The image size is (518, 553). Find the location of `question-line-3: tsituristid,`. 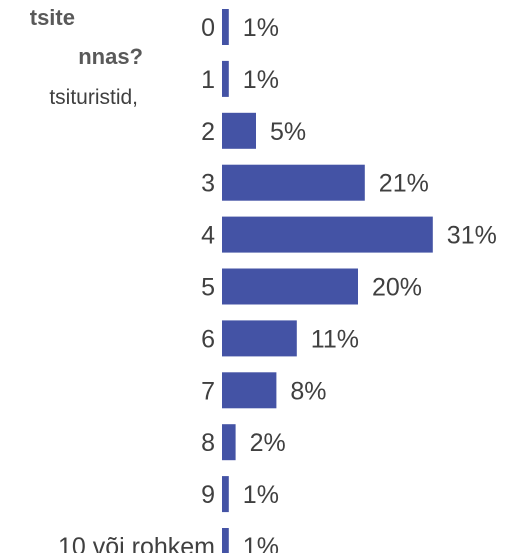

question-line-3: tsituristid, is located at coordinates (93, 97).